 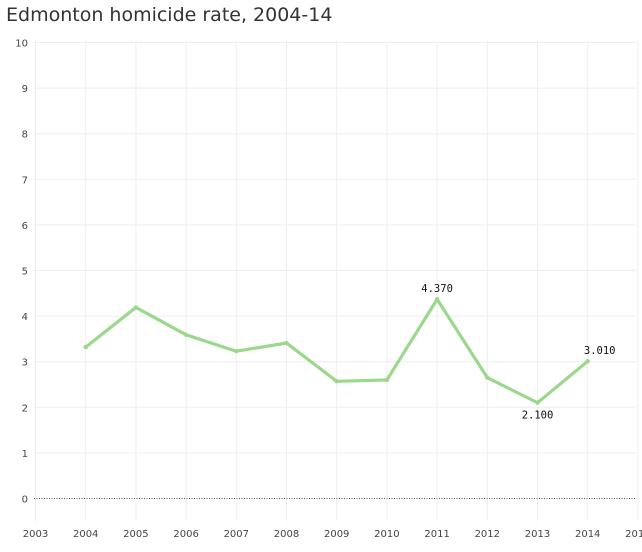 I want to click on y-tick-label: 4, so click(x=25, y=317).